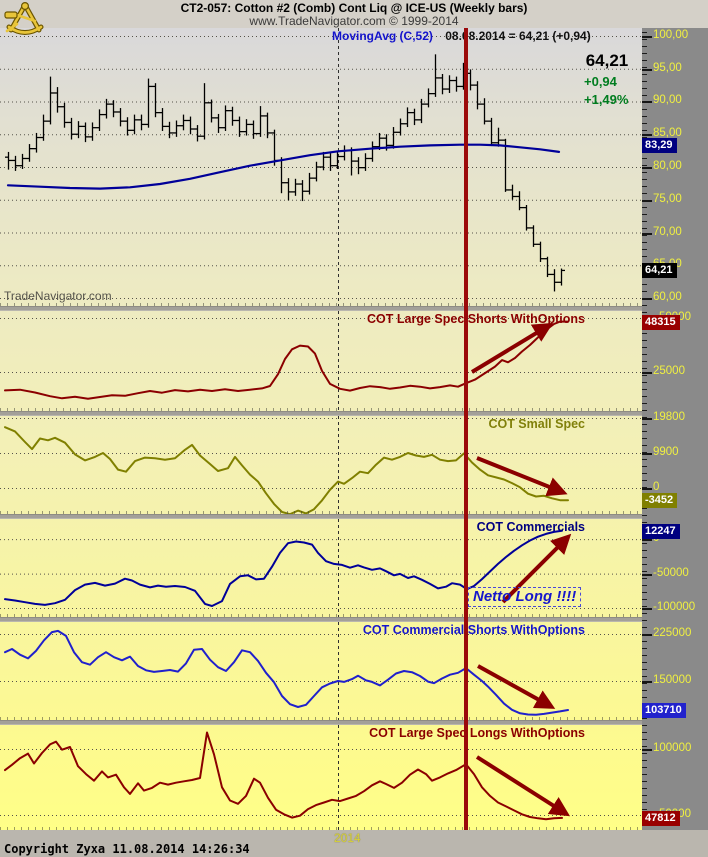 The image size is (708, 857). What do you see at coordinates (286, 360) in the screenshot?
I see `cot1-line` at bounding box center [286, 360].